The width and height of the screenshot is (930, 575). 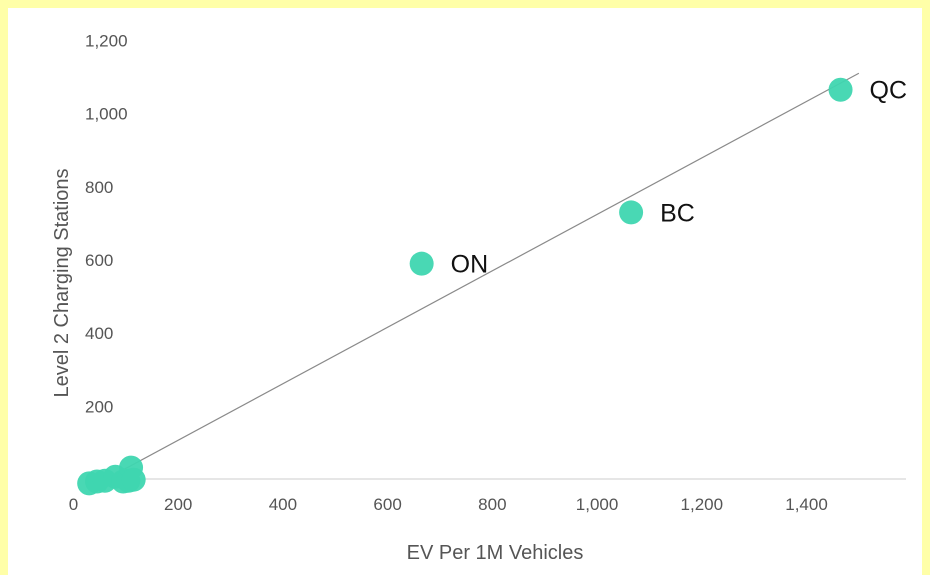 I want to click on x-tick-labels: 0 200 400 600 800 1,000 1,200 1,400, so click(x=448, y=504).